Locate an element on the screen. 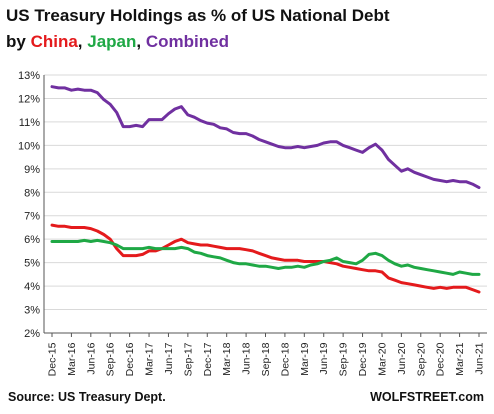  y-tick-label: 3% is located at coordinates (32, 311).